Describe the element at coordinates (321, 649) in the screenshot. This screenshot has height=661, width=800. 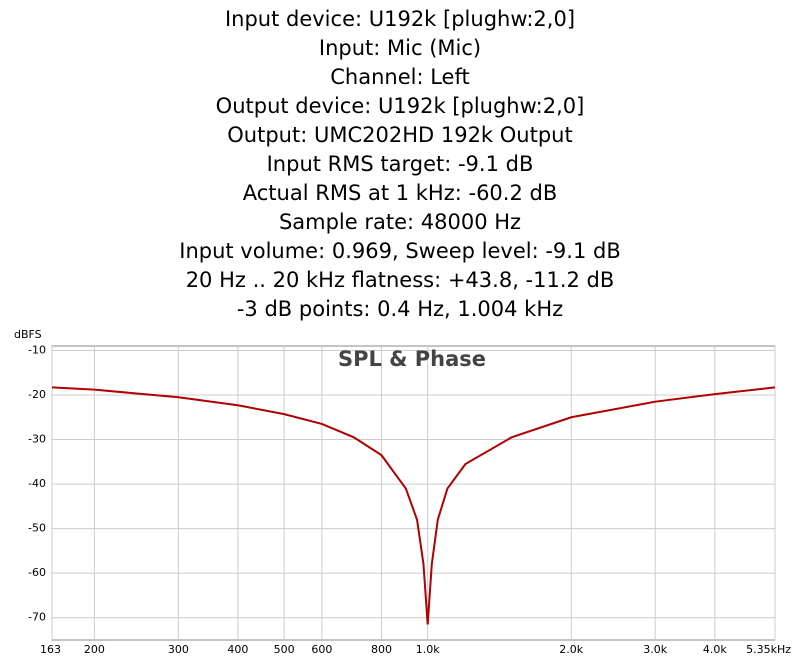
I see `x-tick-label: 600` at that location.